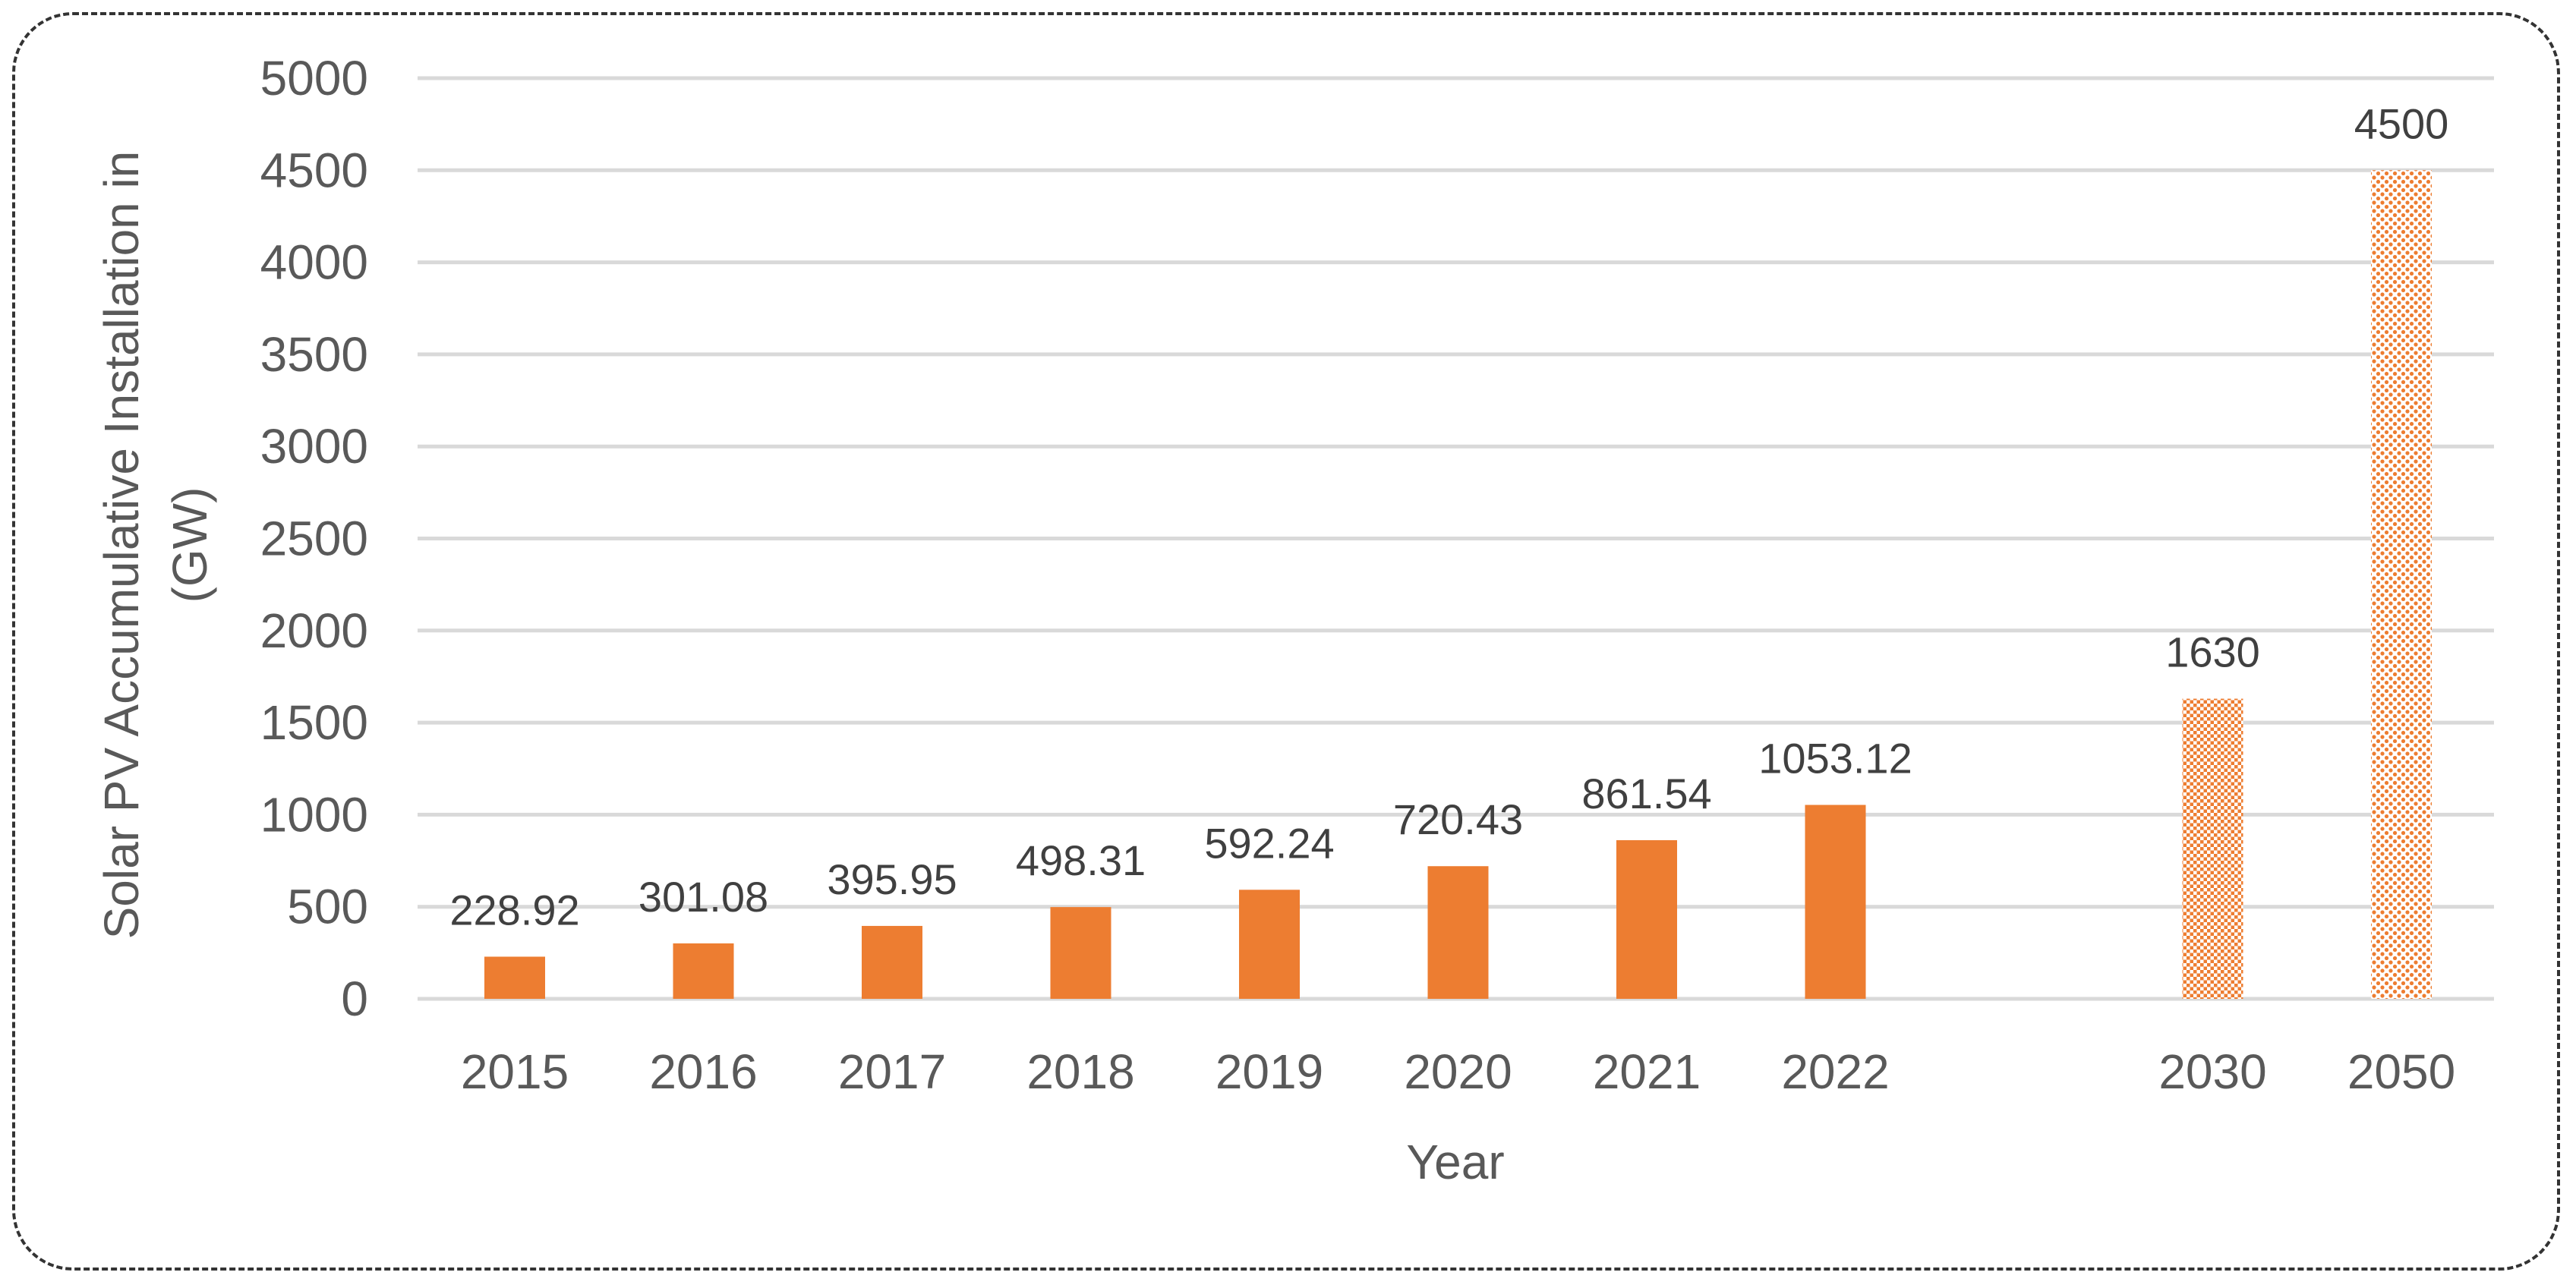 This screenshot has width=2576, height=1288. What do you see at coordinates (703, 1071) in the screenshot?
I see `x-tick-label: 2016` at bounding box center [703, 1071].